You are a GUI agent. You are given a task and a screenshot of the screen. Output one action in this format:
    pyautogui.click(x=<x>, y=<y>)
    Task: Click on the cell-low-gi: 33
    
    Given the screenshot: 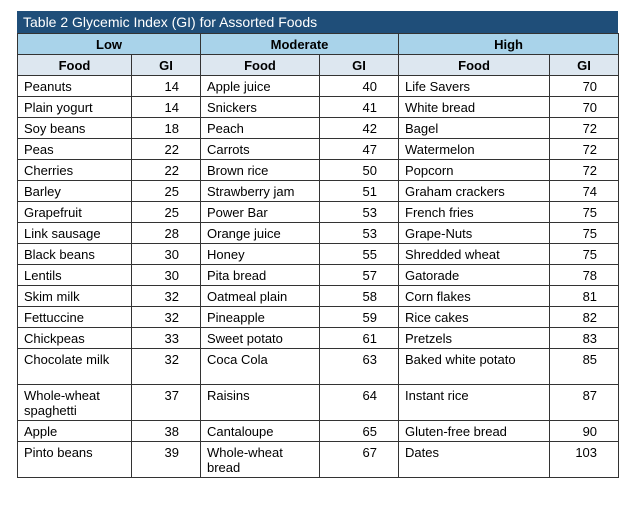 What is the action you would take?
    pyautogui.click(x=166, y=338)
    